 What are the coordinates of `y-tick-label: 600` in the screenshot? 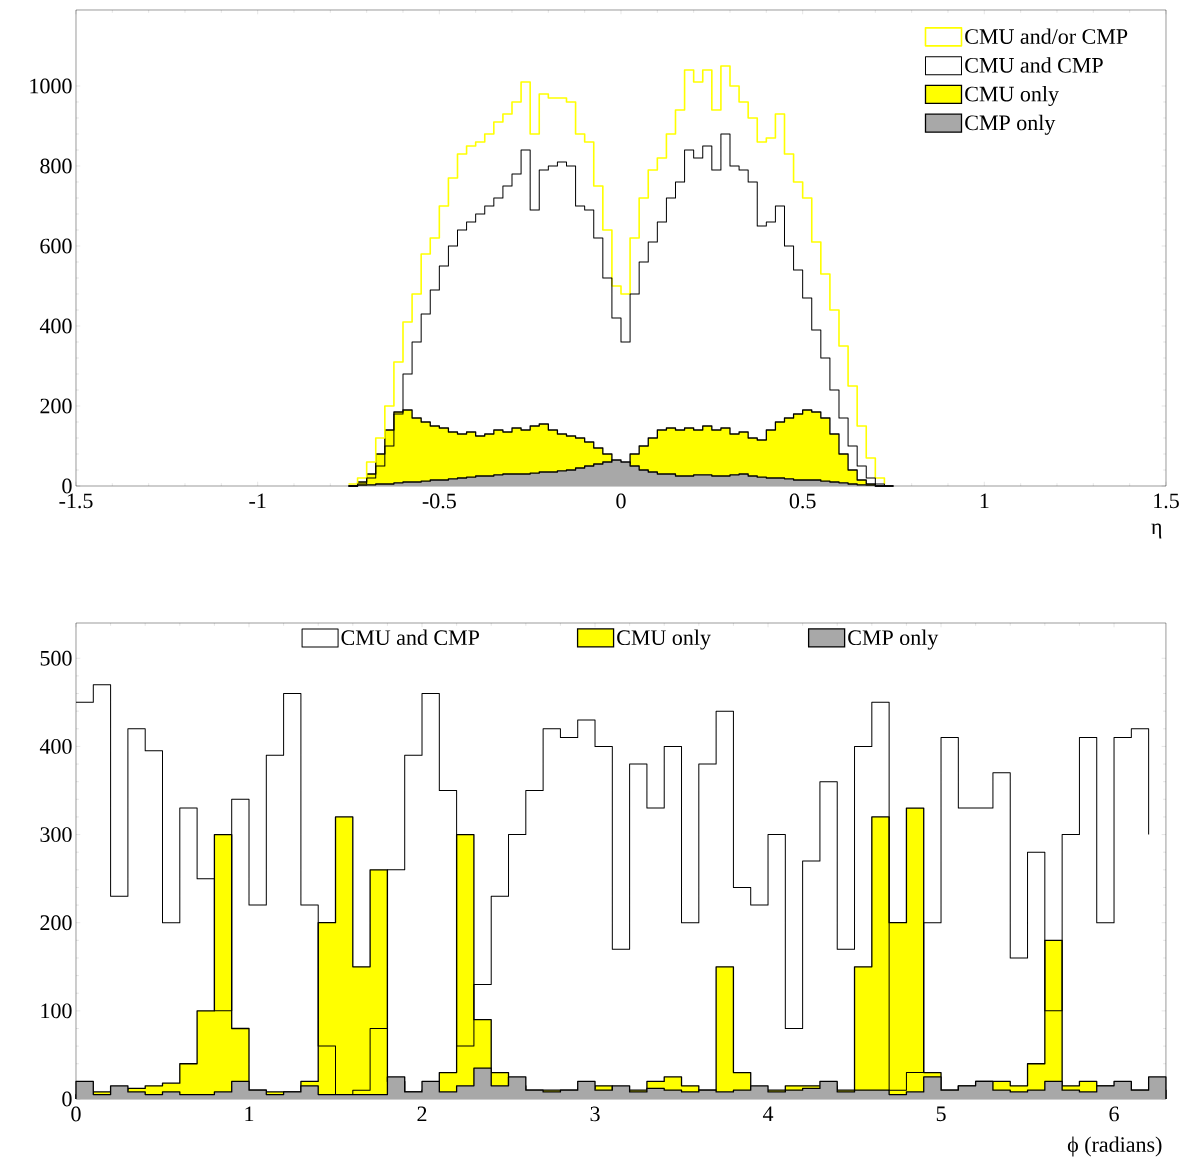 It's located at (56, 246).